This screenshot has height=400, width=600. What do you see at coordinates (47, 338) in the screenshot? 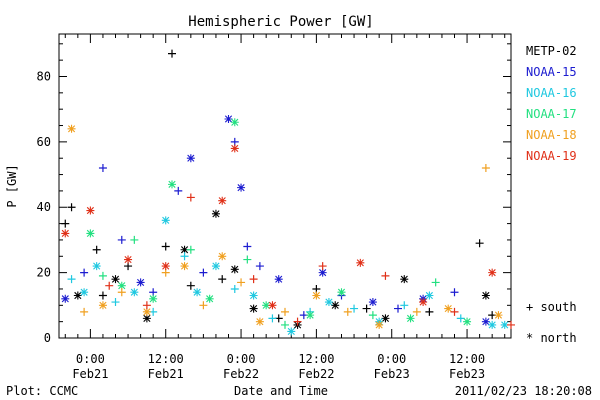
I see `y-tick-label: 0` at bounding box center [47, 338].